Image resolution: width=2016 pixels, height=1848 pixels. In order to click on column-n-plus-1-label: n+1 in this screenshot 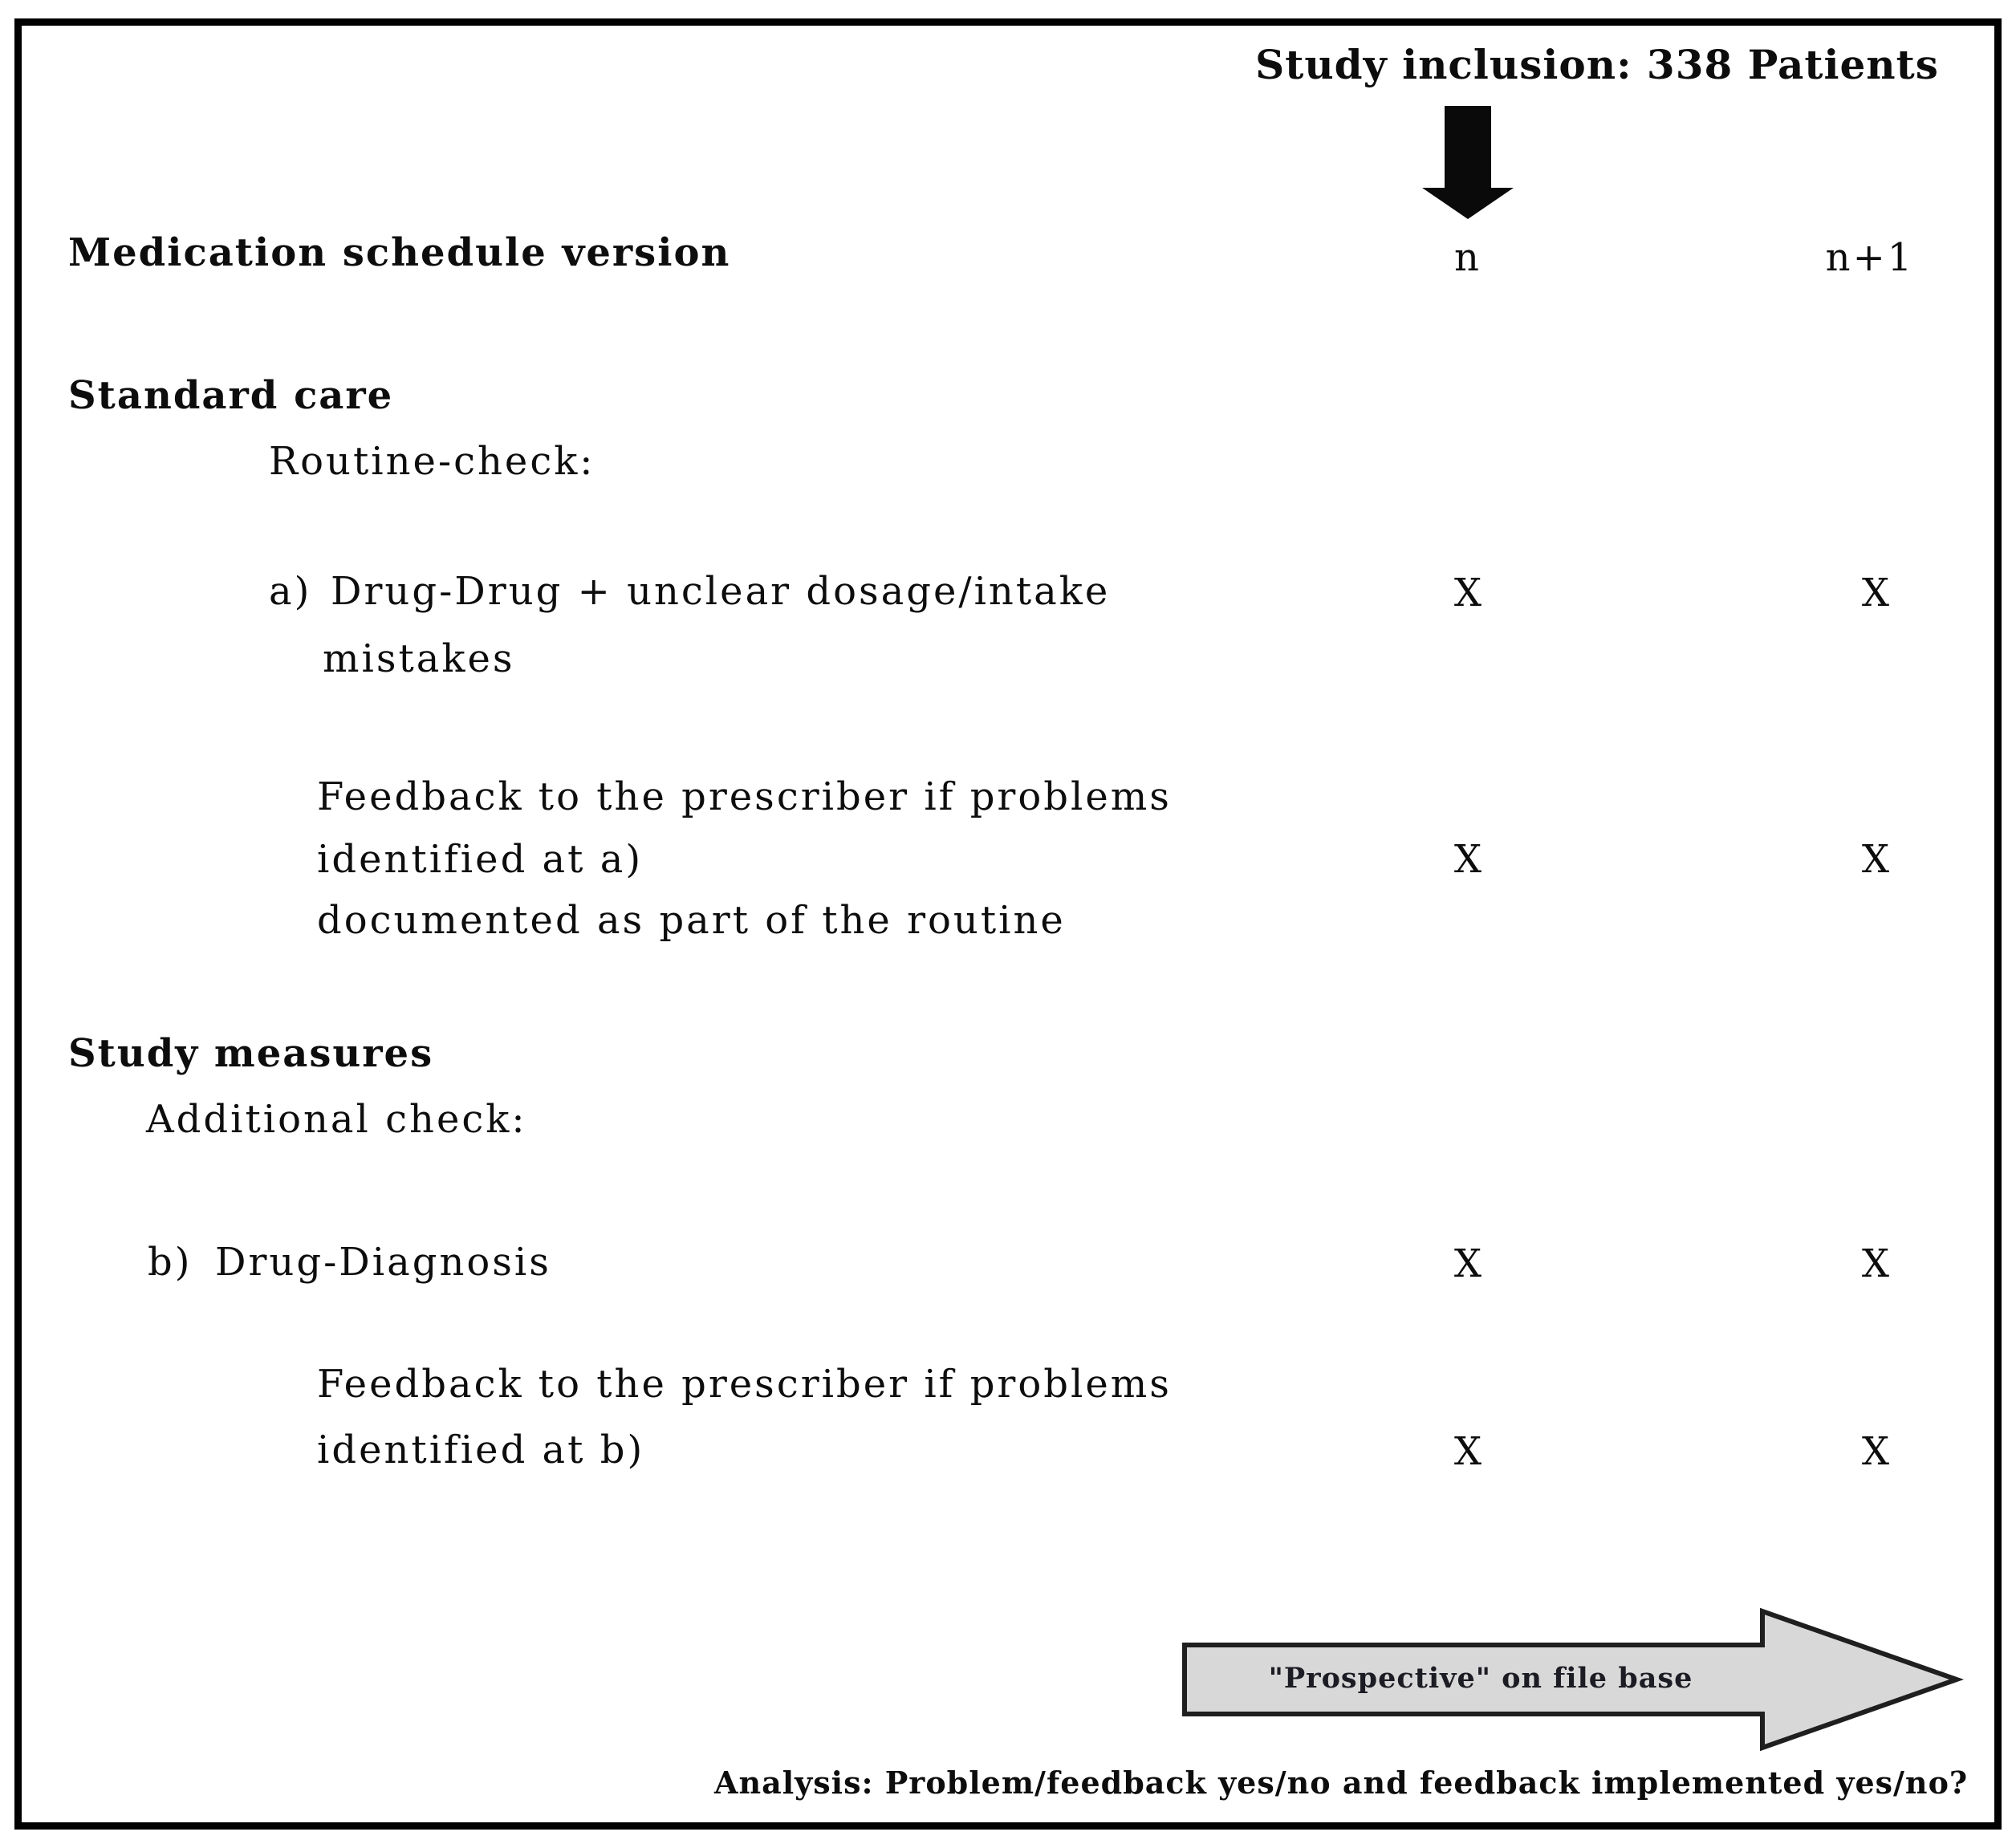, I will do `click(1870, 257)`.